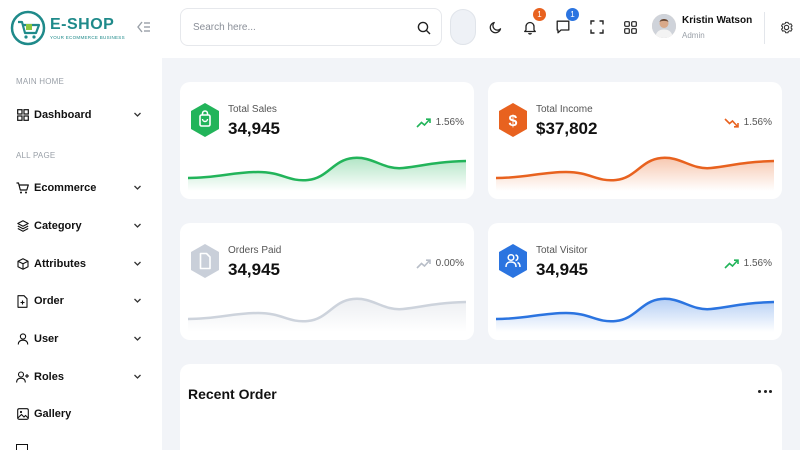 The image size is (800, 450). What do you see at coordinates (60, 264) in the screenshot?
I see `sidebar-item-label: Attributes` at bounding box center [60, 264].